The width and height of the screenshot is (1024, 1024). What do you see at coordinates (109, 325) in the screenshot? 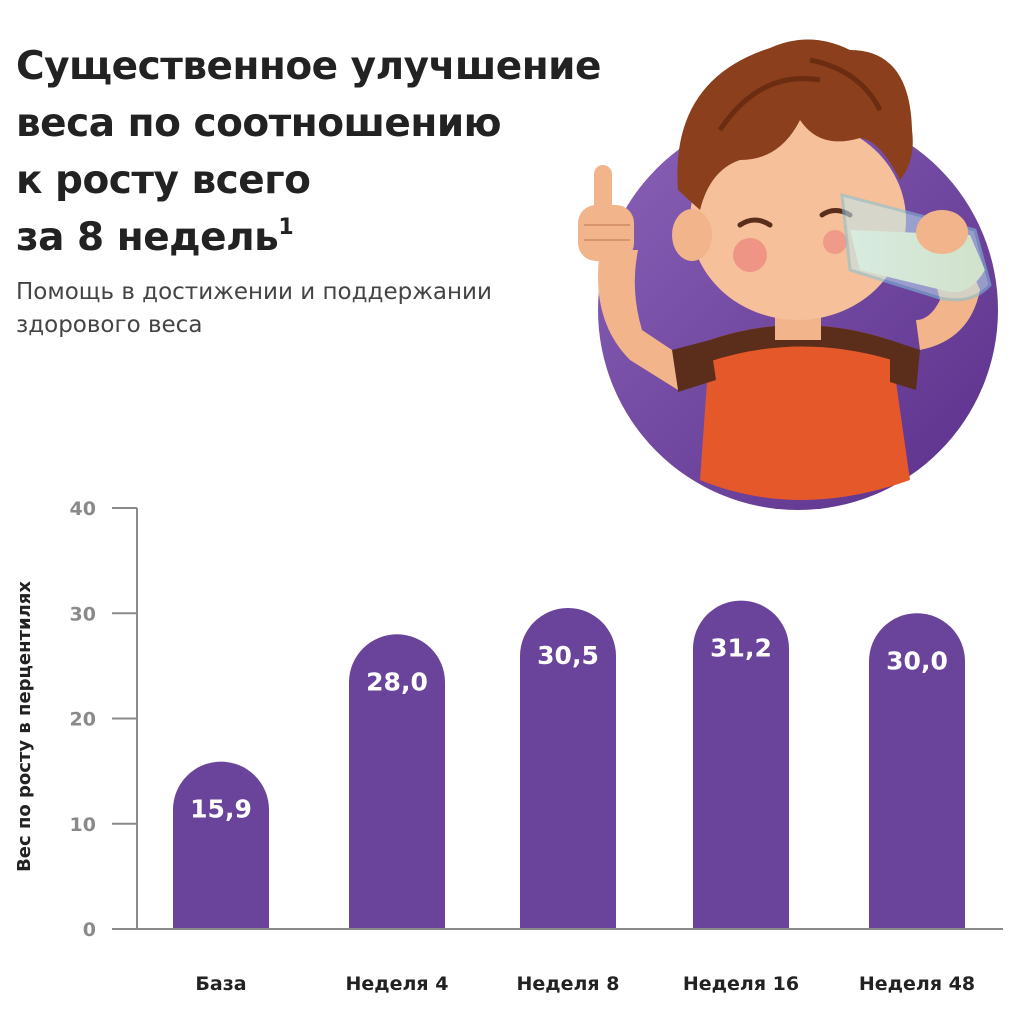
I see `subtitle-line-2: здорового веса` at bounding box center [109, 325].